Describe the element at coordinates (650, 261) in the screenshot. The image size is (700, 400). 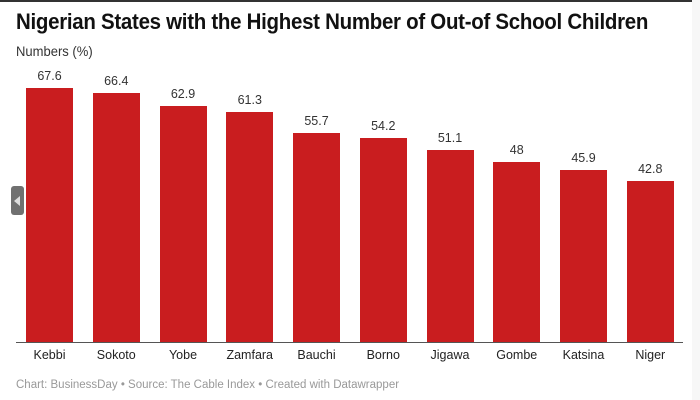
I see `bar-niger` at that location.